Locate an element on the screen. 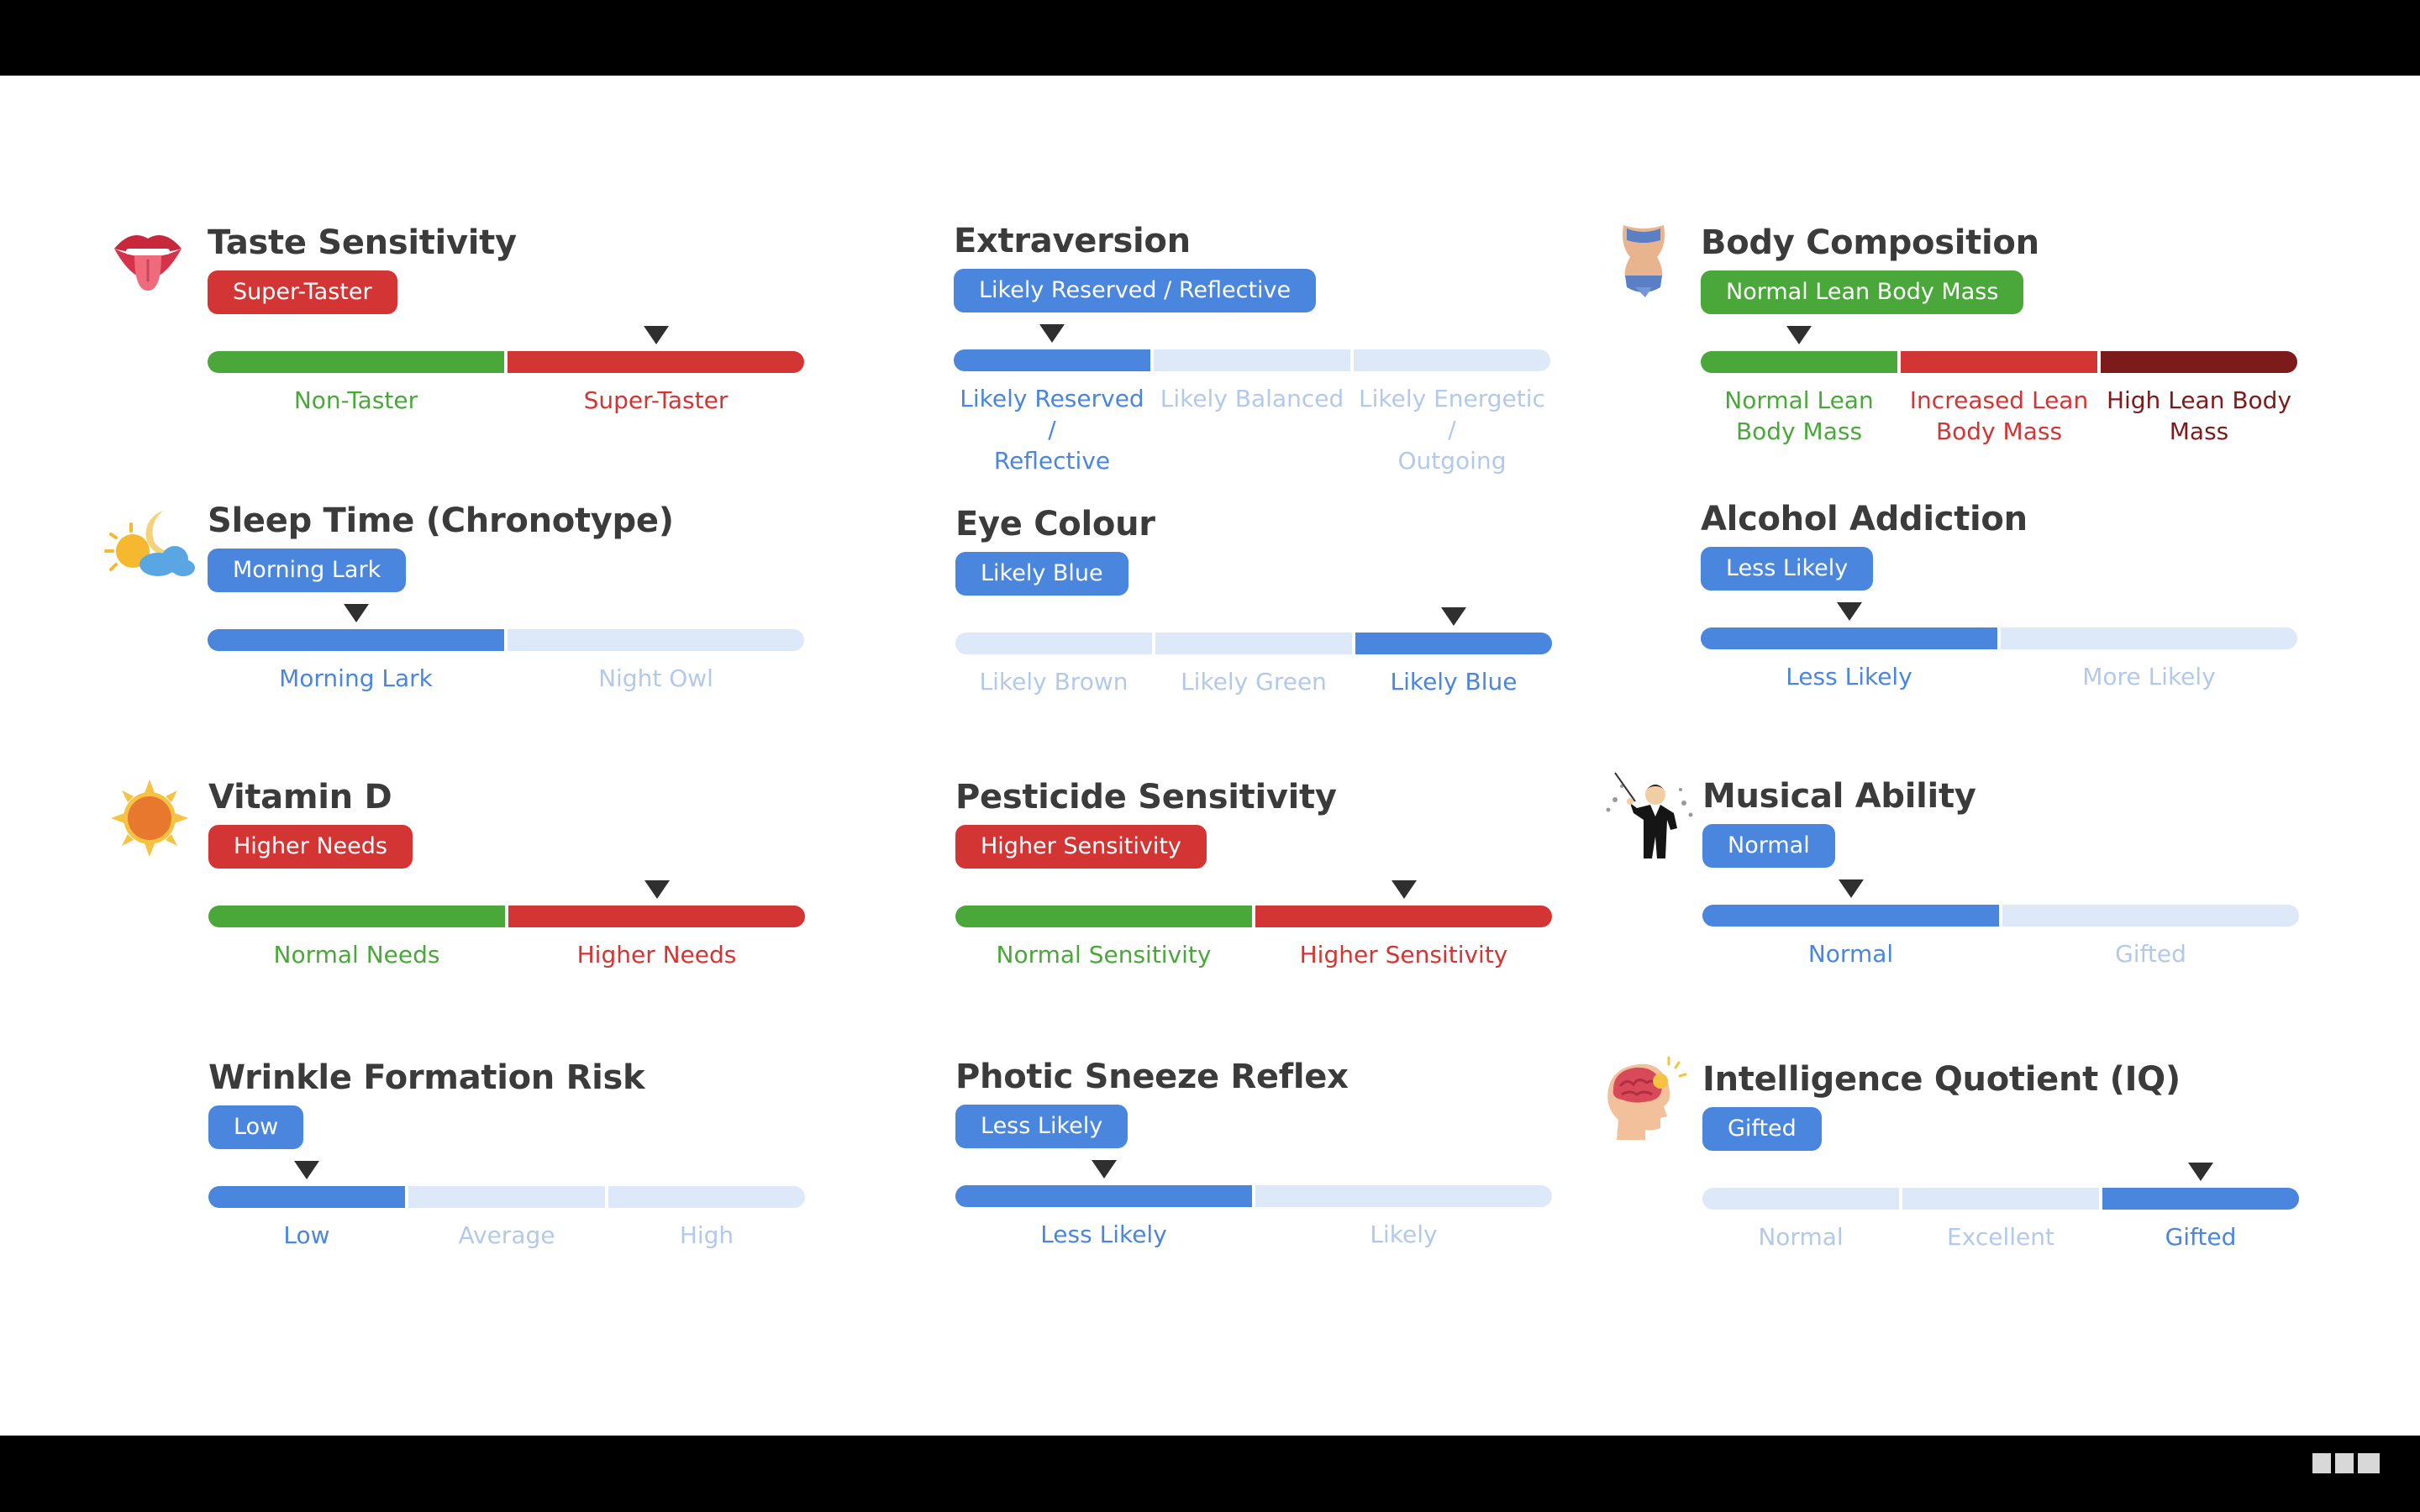  trait-title: Alcohol Addiction is located at coordinates (1864, 519).